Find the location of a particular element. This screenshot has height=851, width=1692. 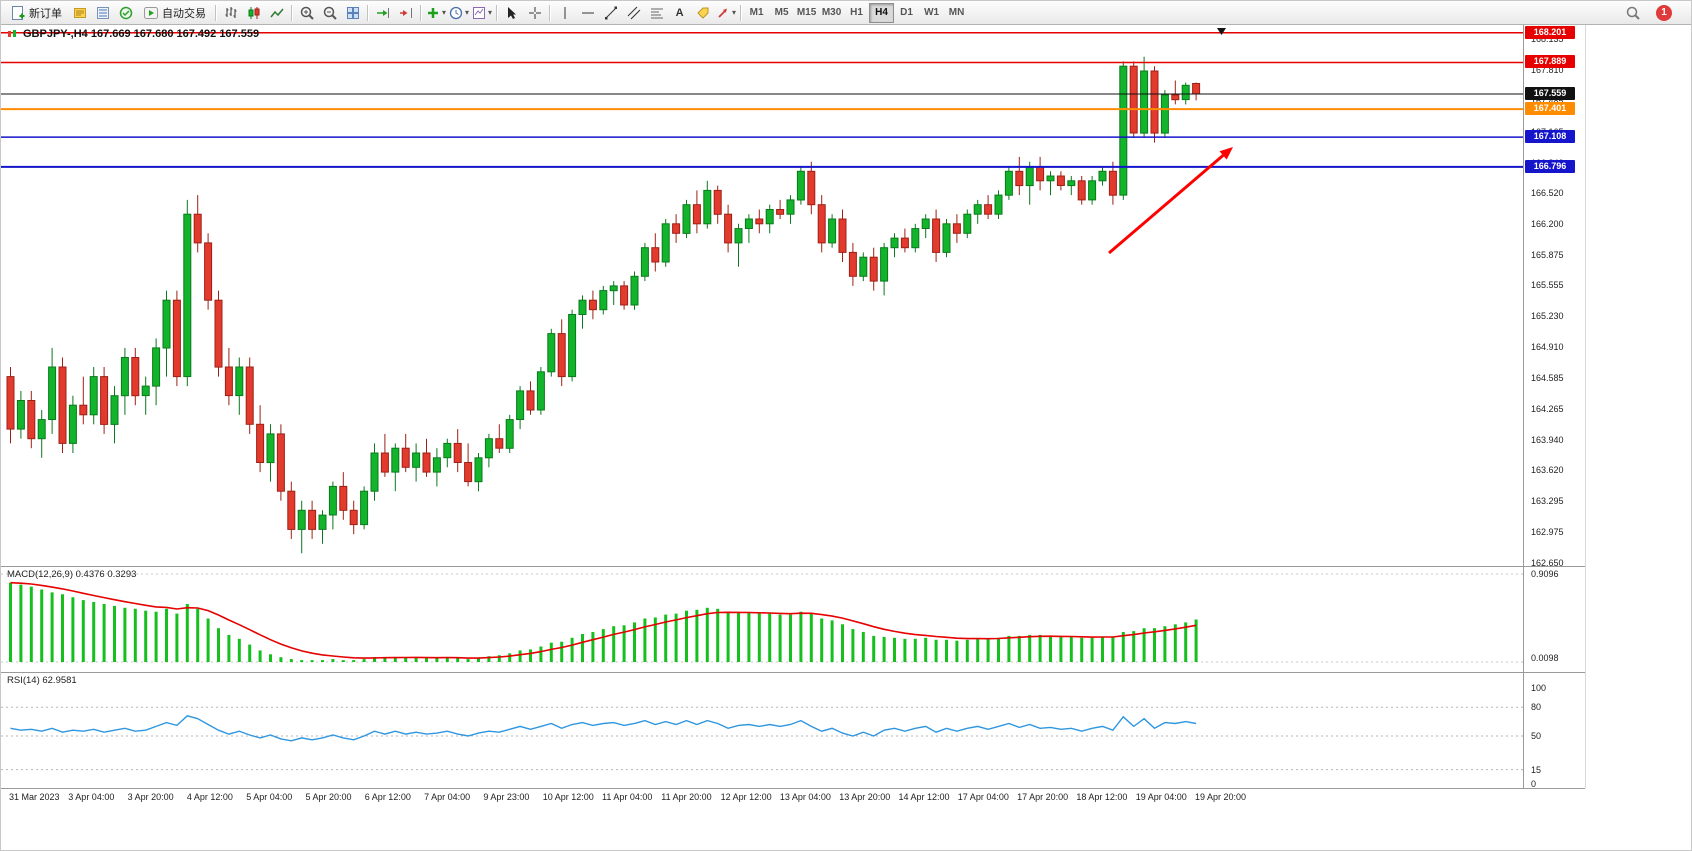

arrows-tool-icon is located at coordinates (723, 13).